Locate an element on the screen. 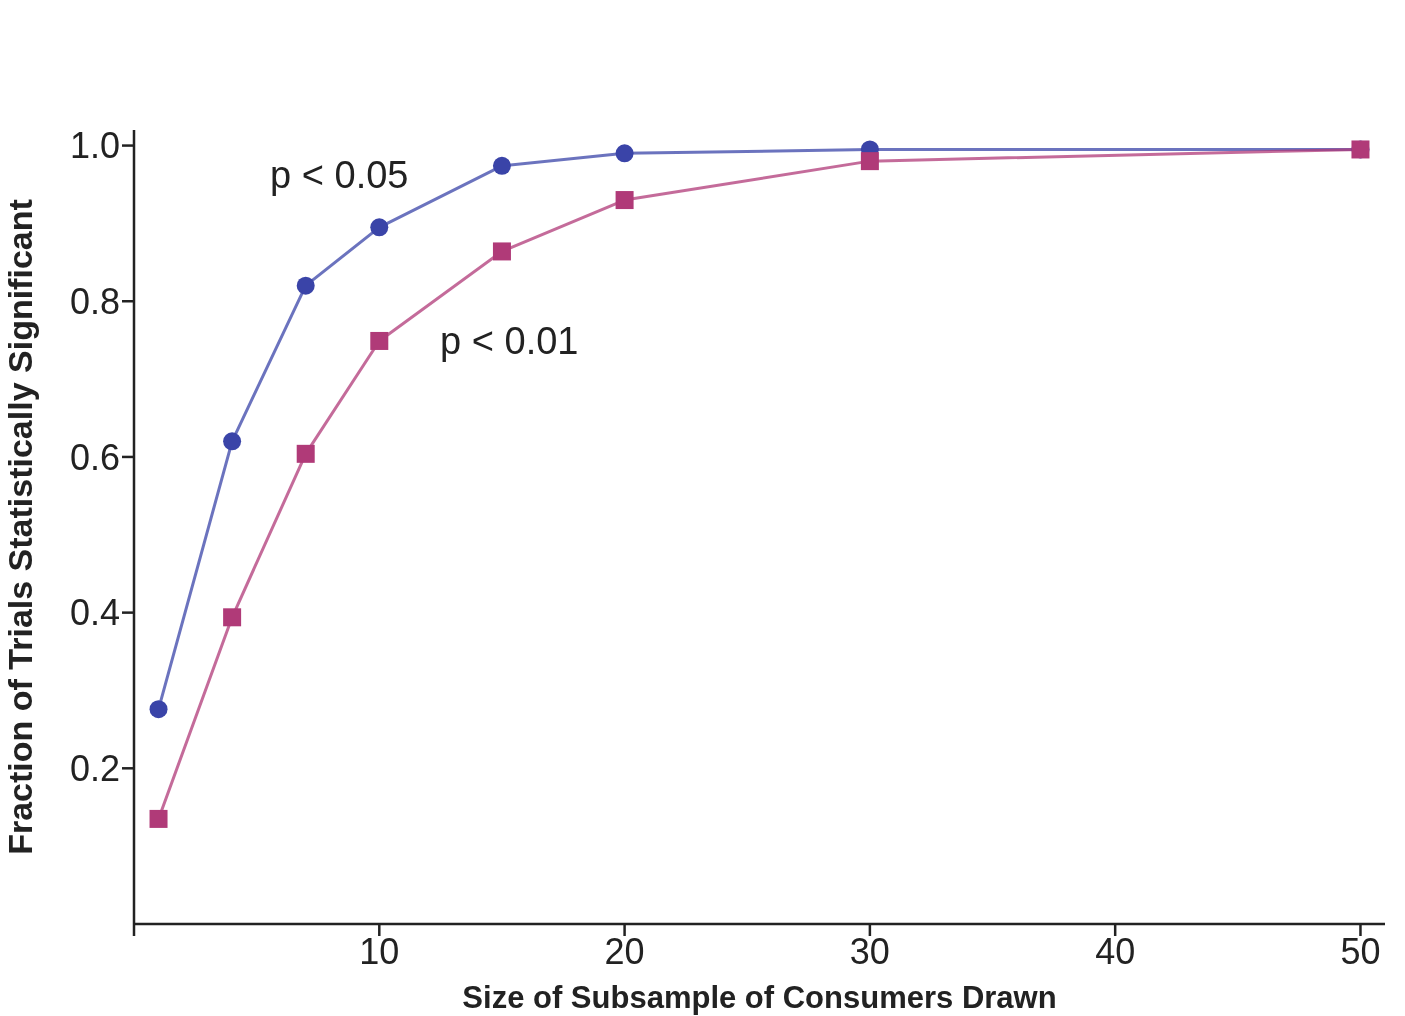  x-tick-label: 20 is located at coordinates (624, 951).